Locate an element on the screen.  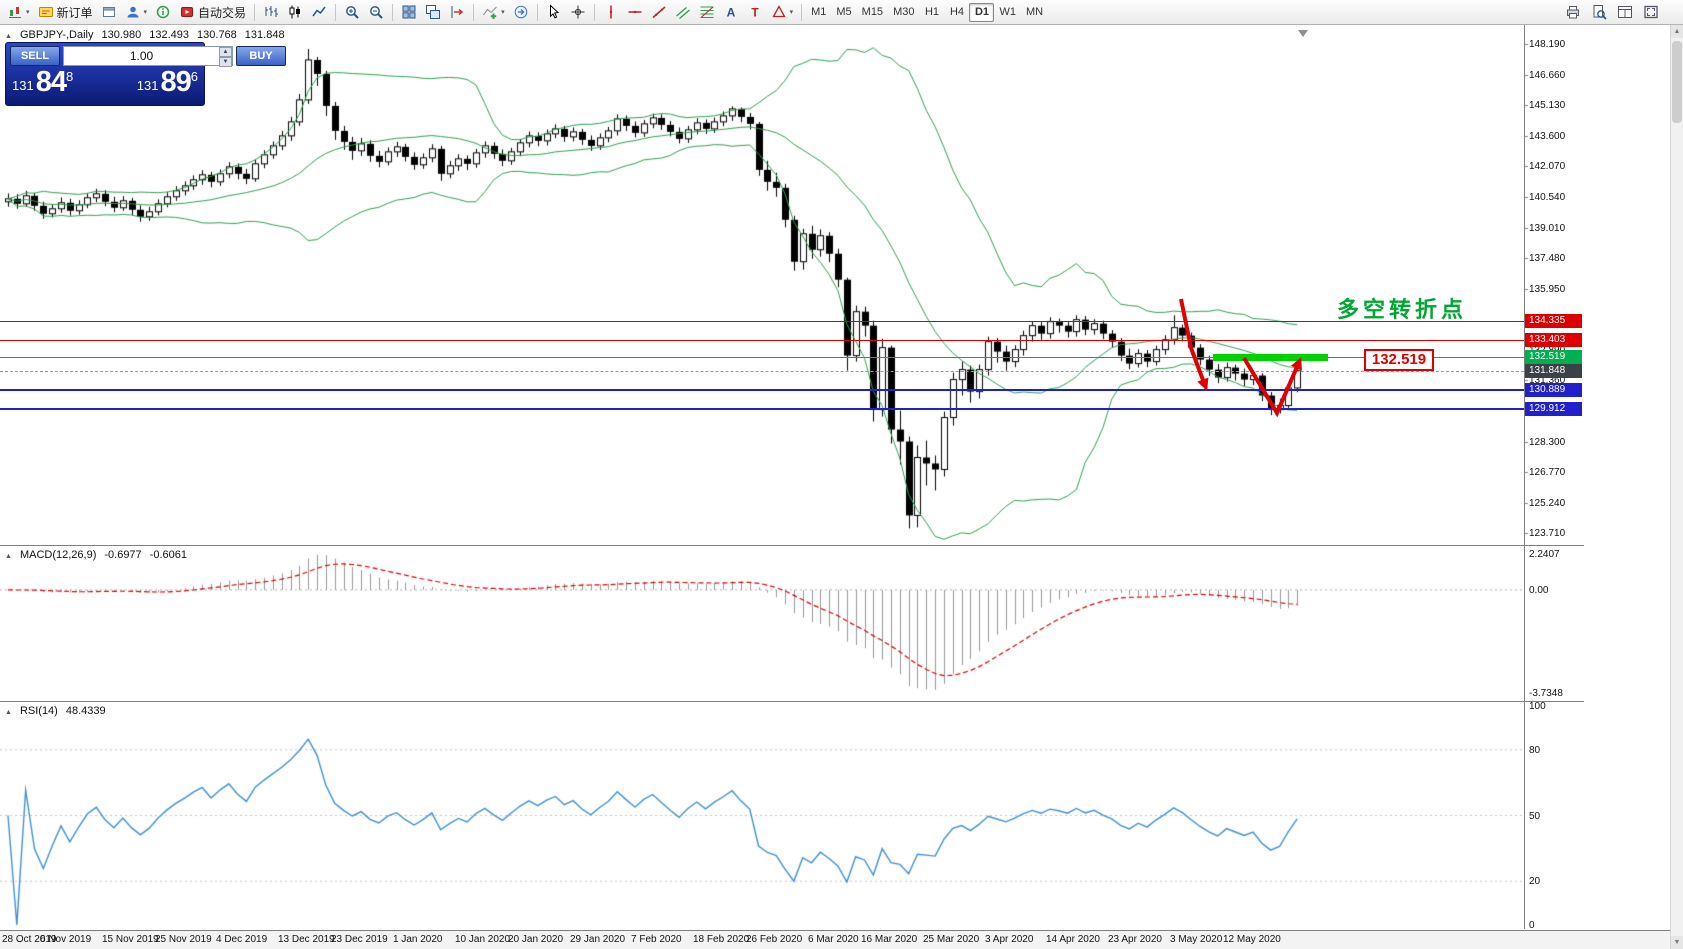
candlestick-chart-button is located at coordinates (295, 12).